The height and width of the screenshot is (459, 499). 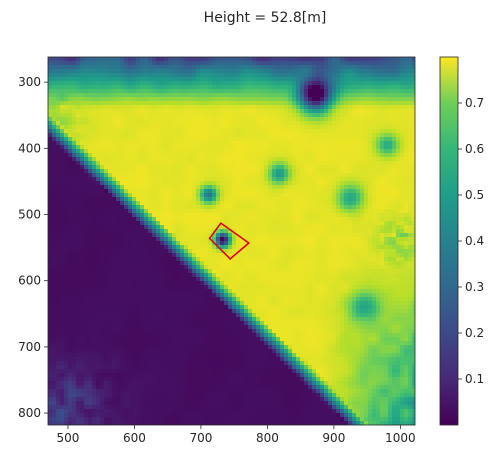 I want to click on x-tick-label: 600, so click(x=134, y=438).